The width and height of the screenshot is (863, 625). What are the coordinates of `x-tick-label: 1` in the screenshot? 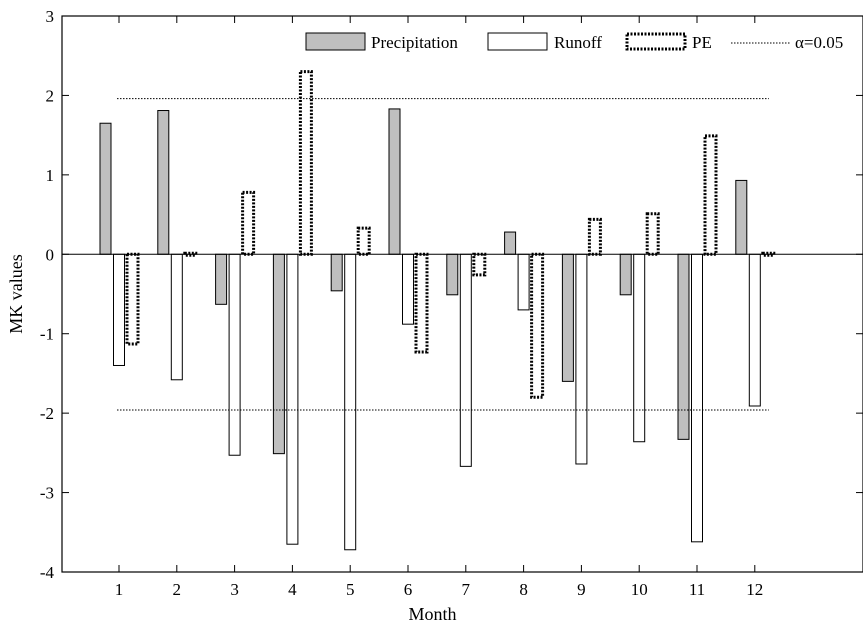 It's located at (119, 589).